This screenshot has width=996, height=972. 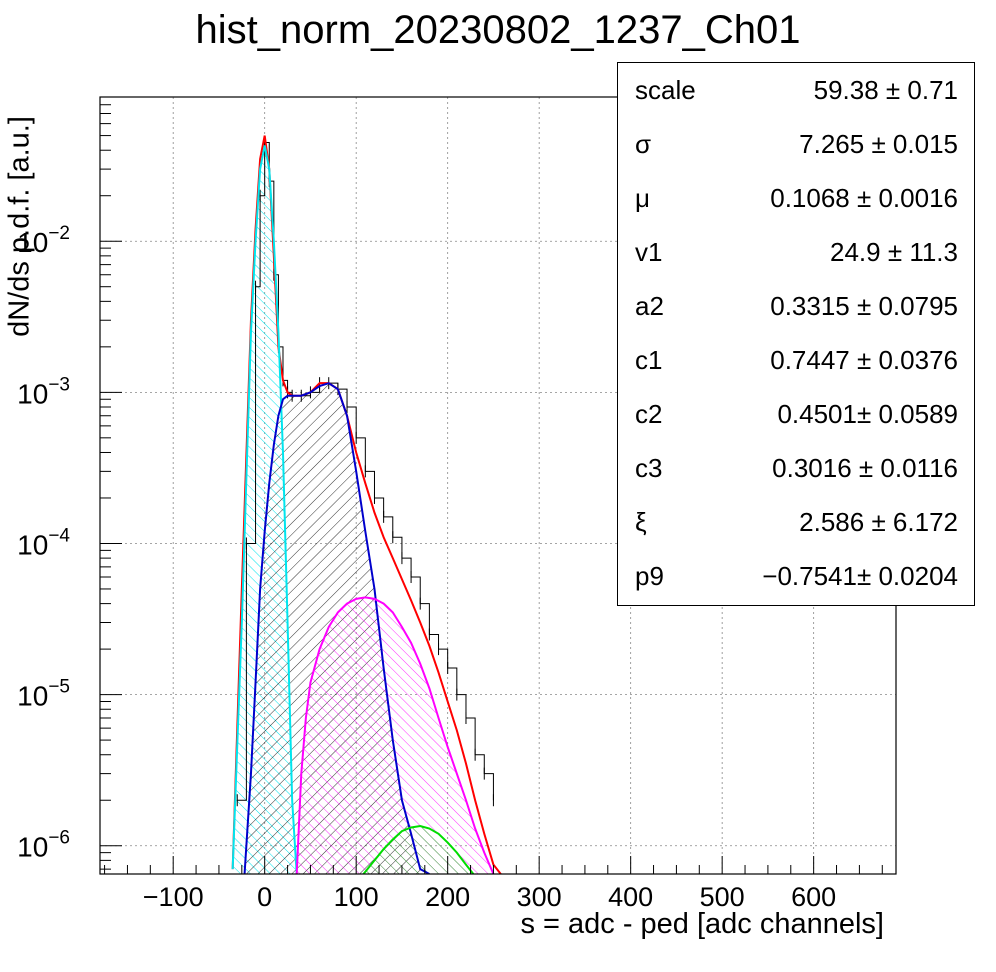 What do you see at coordinates (642, 198) in the screenshot?
I see `stat-name: μ` at bounding box center [642, 198].